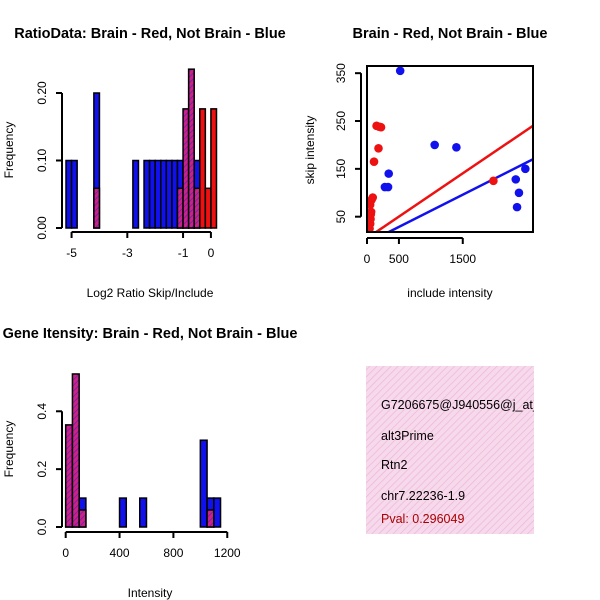  What do you see at coordinates (150, 34) in the screenshot?
I see `ratio-hist-title: RatioData: Brain - Red, Not Brain - Blue` at bounding box center [150, 34].